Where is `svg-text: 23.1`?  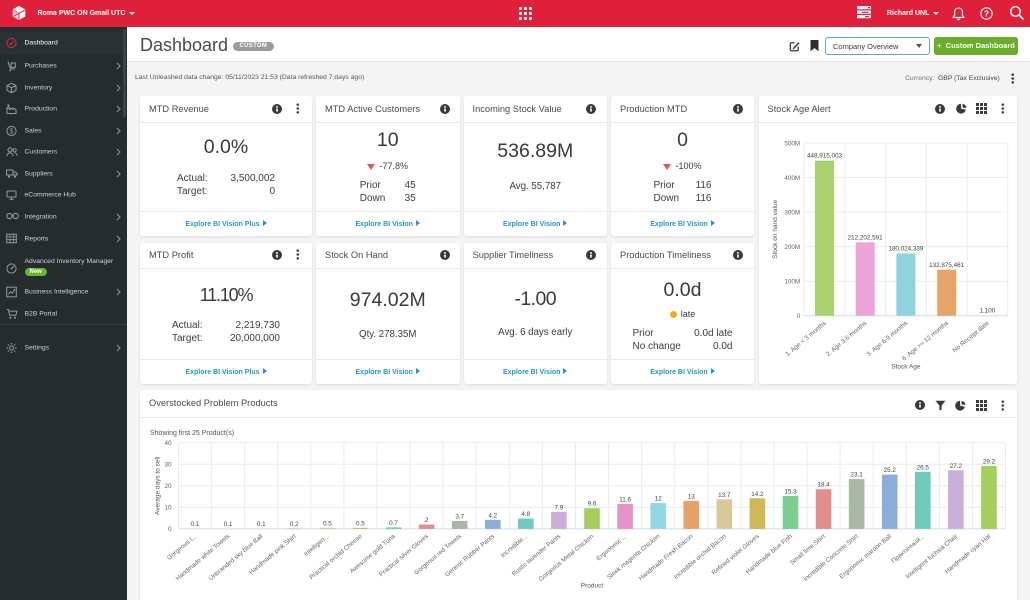 svg-text: 23.1 is located at coordinates (856, 474).